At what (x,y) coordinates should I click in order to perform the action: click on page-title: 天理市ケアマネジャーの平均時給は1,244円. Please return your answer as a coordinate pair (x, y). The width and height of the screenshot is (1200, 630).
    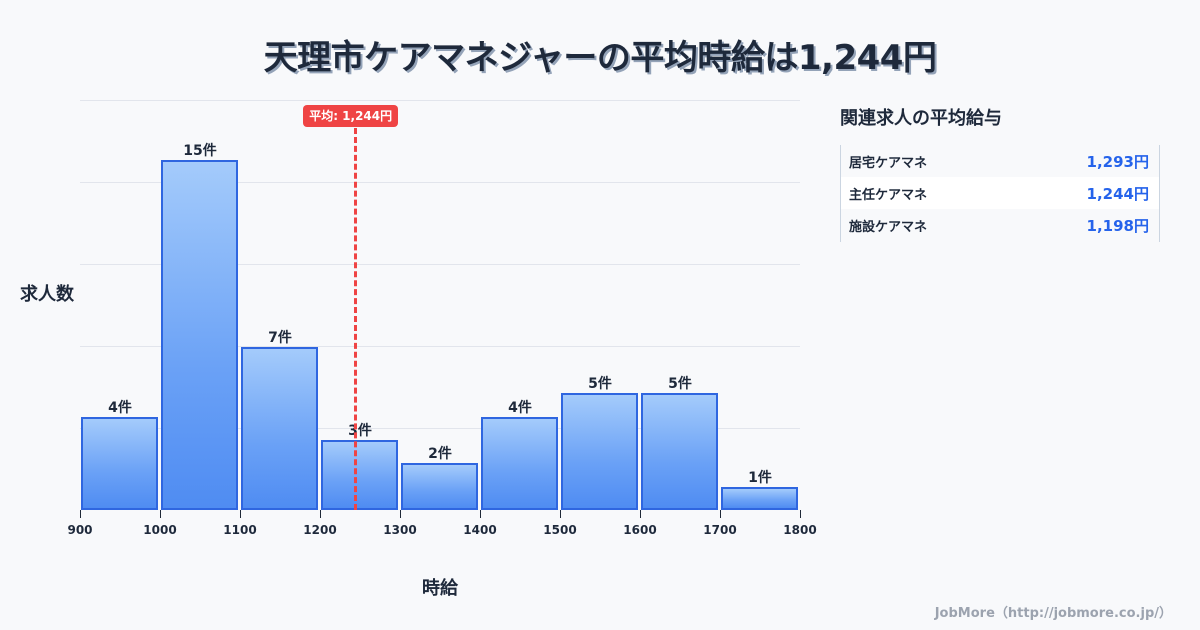
    Looking at the image, I should click on (600, 58).